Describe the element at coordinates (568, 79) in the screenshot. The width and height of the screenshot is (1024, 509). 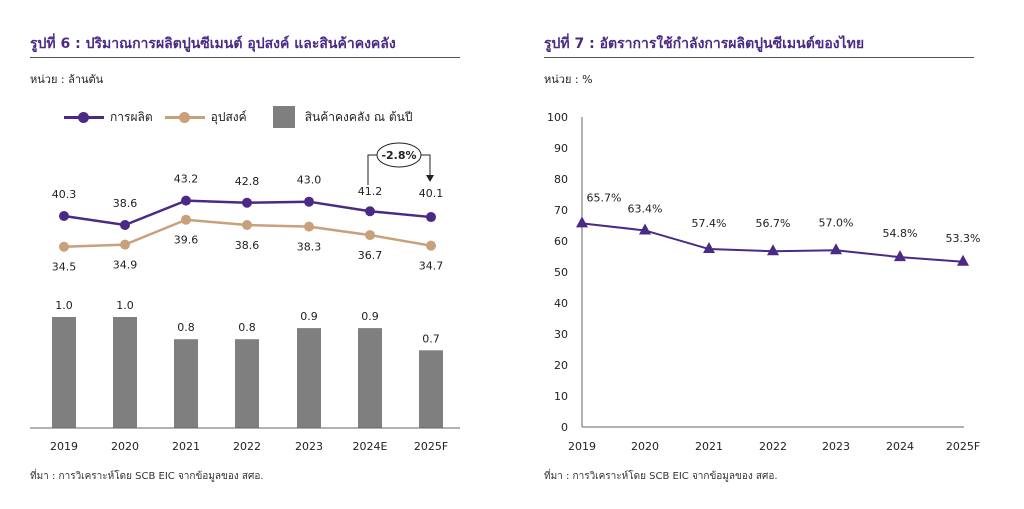
I see `figure-7-unit: หน่วย : %` at that location.